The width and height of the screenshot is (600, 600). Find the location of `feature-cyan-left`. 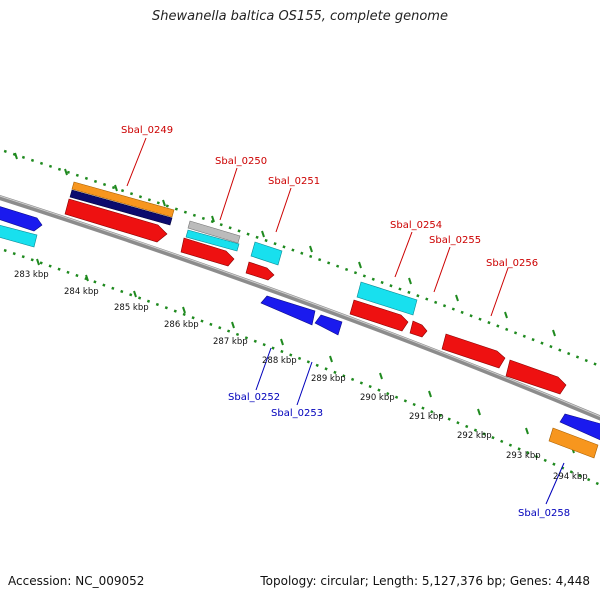

feature-cyan-left is located at coordinates (19, 236).